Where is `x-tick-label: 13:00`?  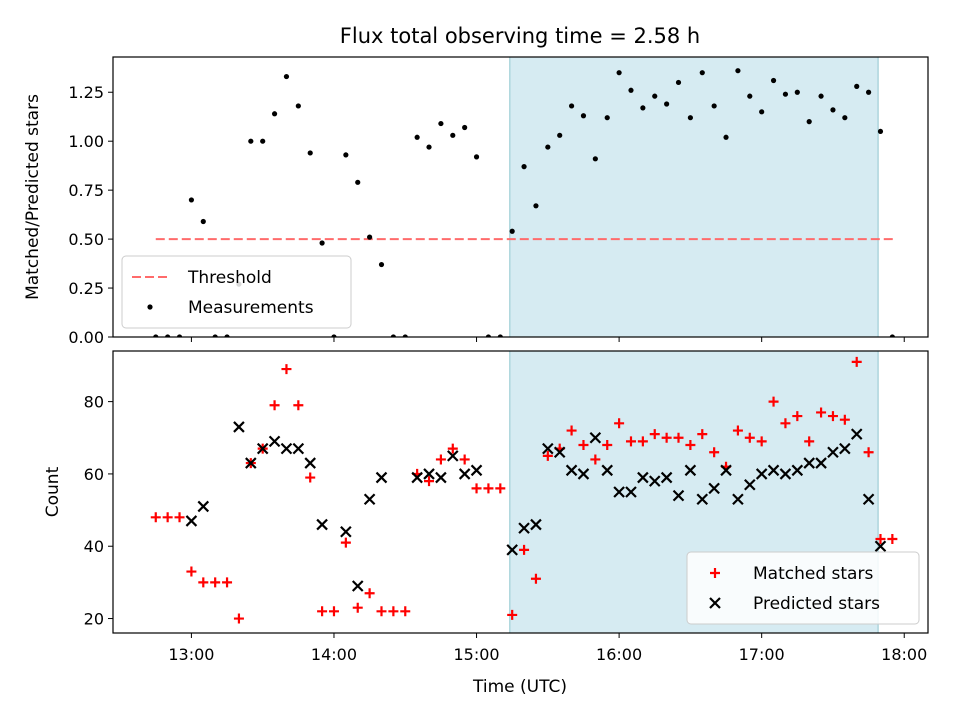 x-tick-label: 13:00 is located at coordinates (191, 654).